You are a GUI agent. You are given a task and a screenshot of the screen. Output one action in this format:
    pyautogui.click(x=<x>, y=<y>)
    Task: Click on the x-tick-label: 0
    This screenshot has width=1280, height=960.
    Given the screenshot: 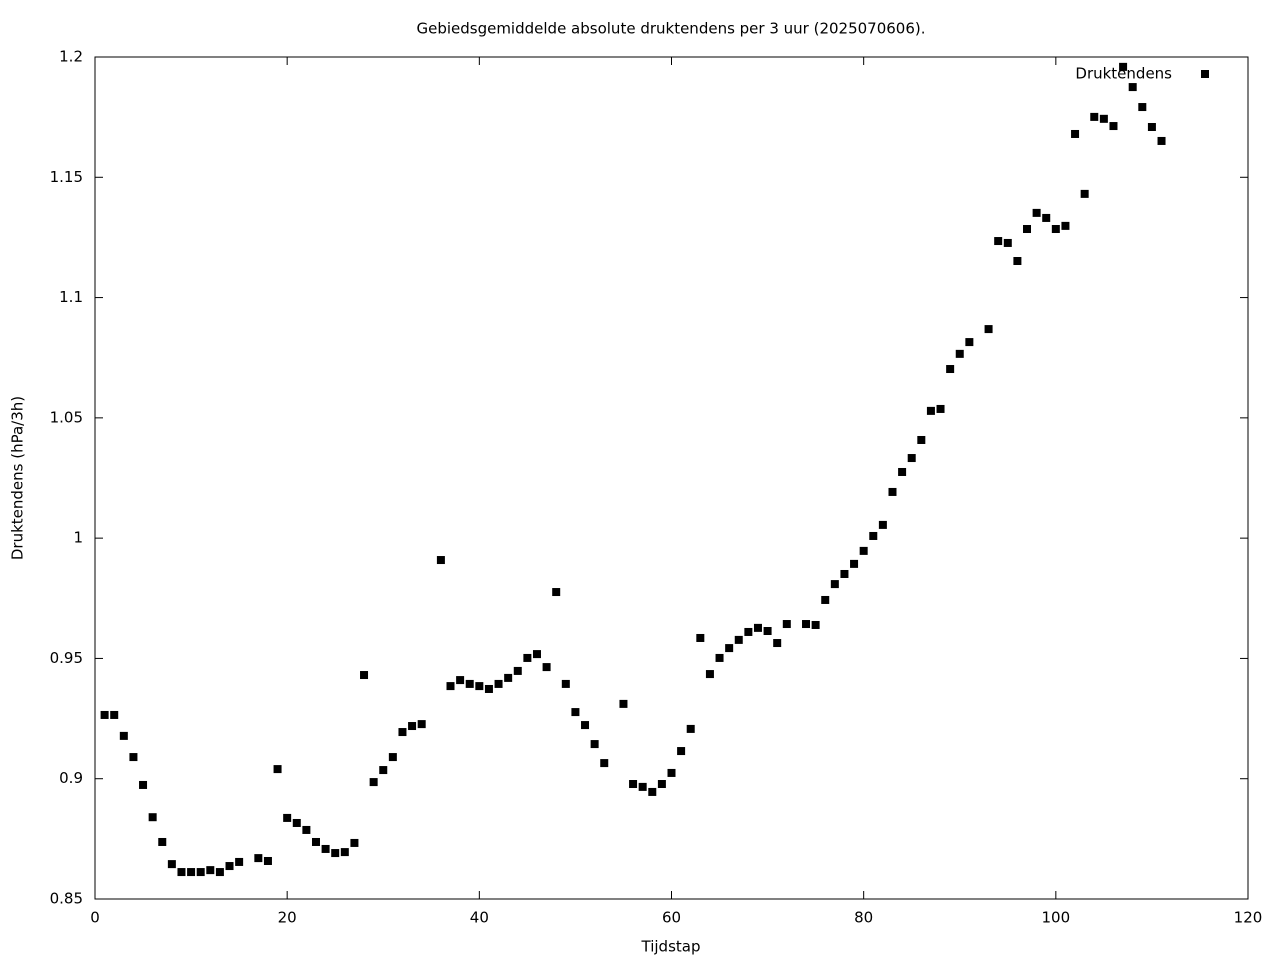 What is the action you would take?
    pyautogui.click(x=95, y=918)
    